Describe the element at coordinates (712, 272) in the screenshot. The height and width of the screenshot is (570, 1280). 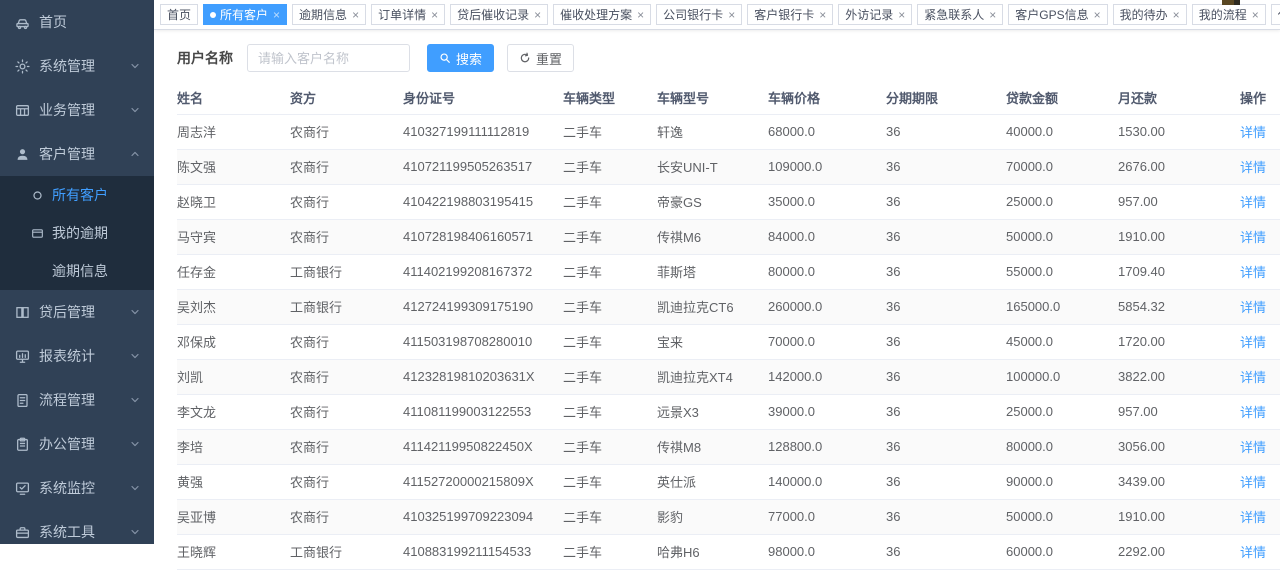
I see `table-cell: 菲斯塔` at that location.